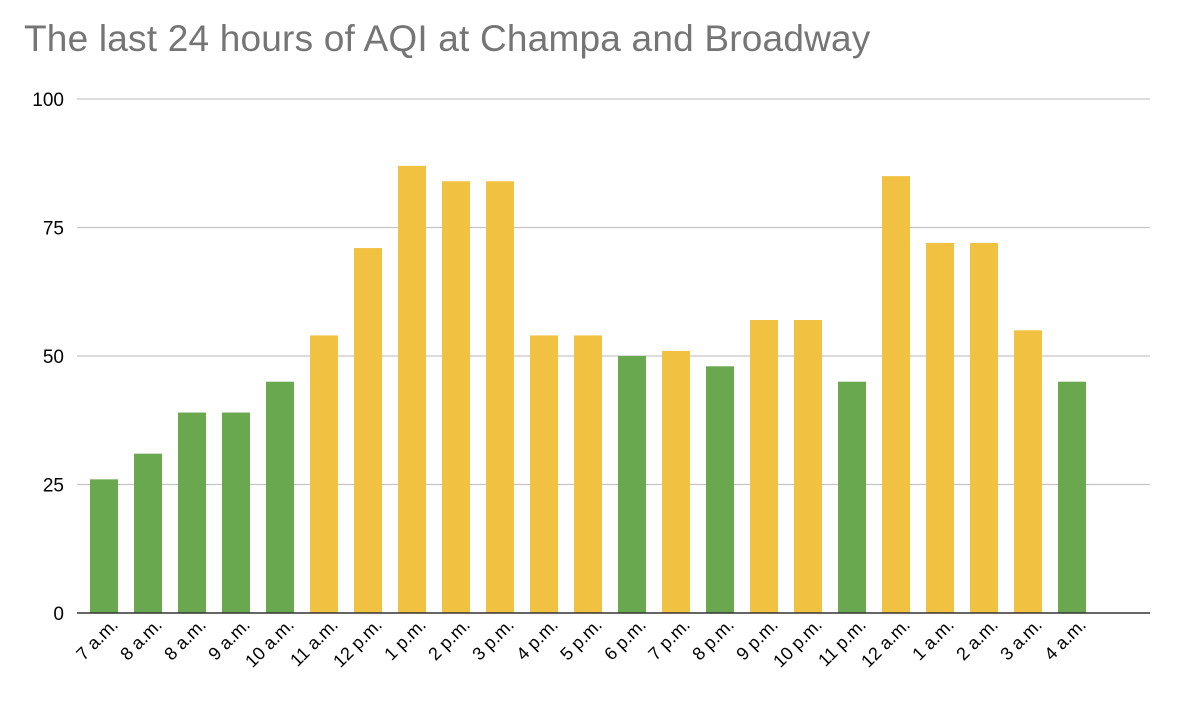 This screenshot has width=1178, height=722. Describe the element at coordinates (1021, 640) in the screenshot. I see `x-tick-label: 3 a.m.` at that location.